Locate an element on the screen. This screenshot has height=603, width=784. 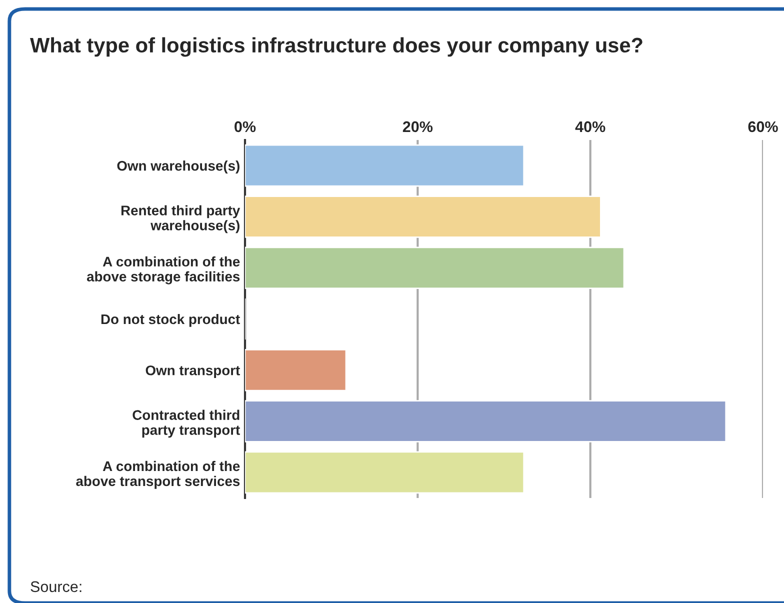
y-tick-label: Rented third party warehouse(s) is located at coordinates (180, 219).